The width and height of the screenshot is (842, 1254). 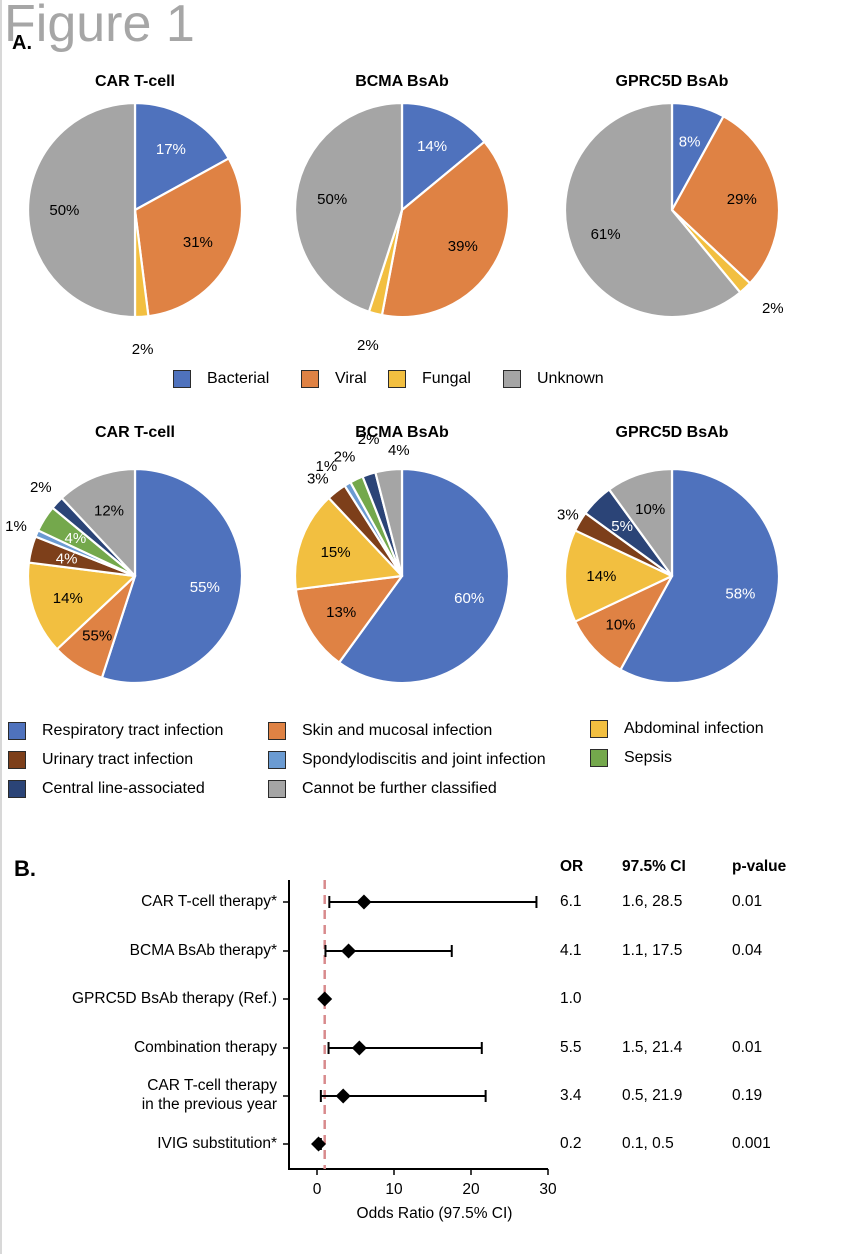 What do you see at coordinates (751, 1143) in the screenshot?
I see `p-value: 0.001` at bounding box center [751, 1143].